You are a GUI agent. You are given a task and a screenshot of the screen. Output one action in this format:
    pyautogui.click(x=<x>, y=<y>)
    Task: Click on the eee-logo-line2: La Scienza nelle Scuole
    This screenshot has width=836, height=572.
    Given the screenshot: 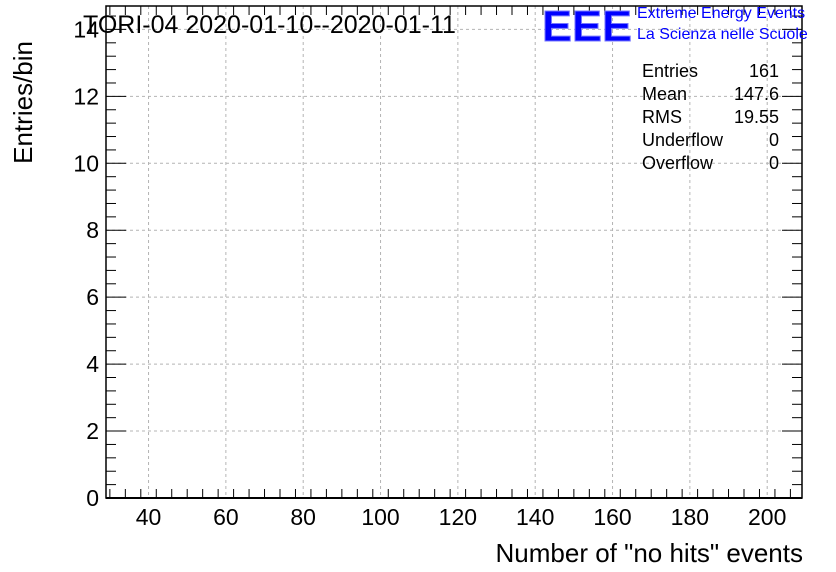 What is the action you would take?
    pyautogui.click(x=722, y=34)
    